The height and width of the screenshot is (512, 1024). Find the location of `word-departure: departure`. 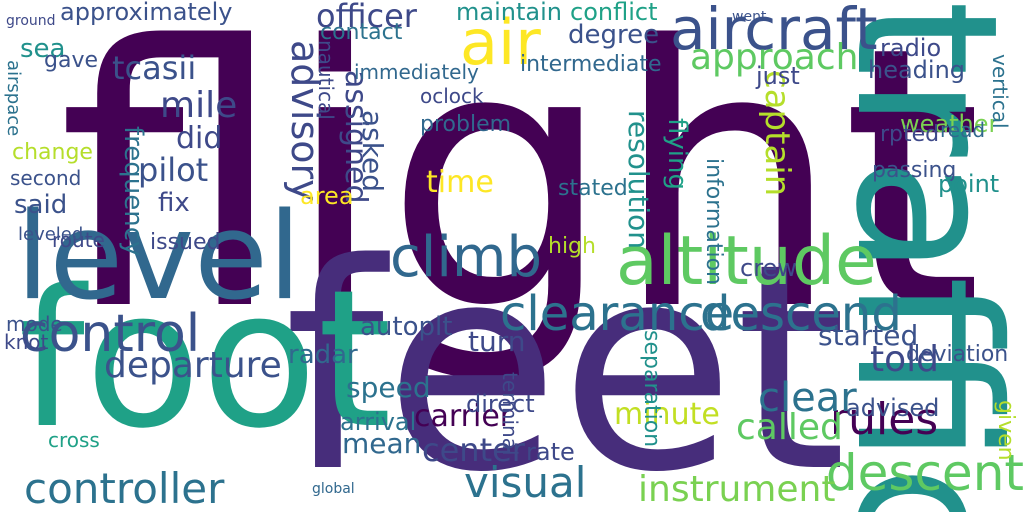

word-departure: departure is located at coordinates (193, 365).